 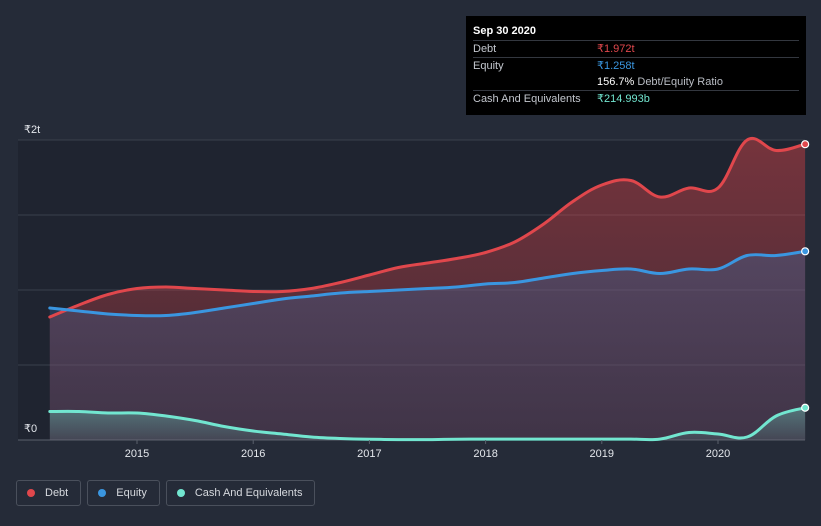 I want to click on line-equity, so click(x=427, y=283).